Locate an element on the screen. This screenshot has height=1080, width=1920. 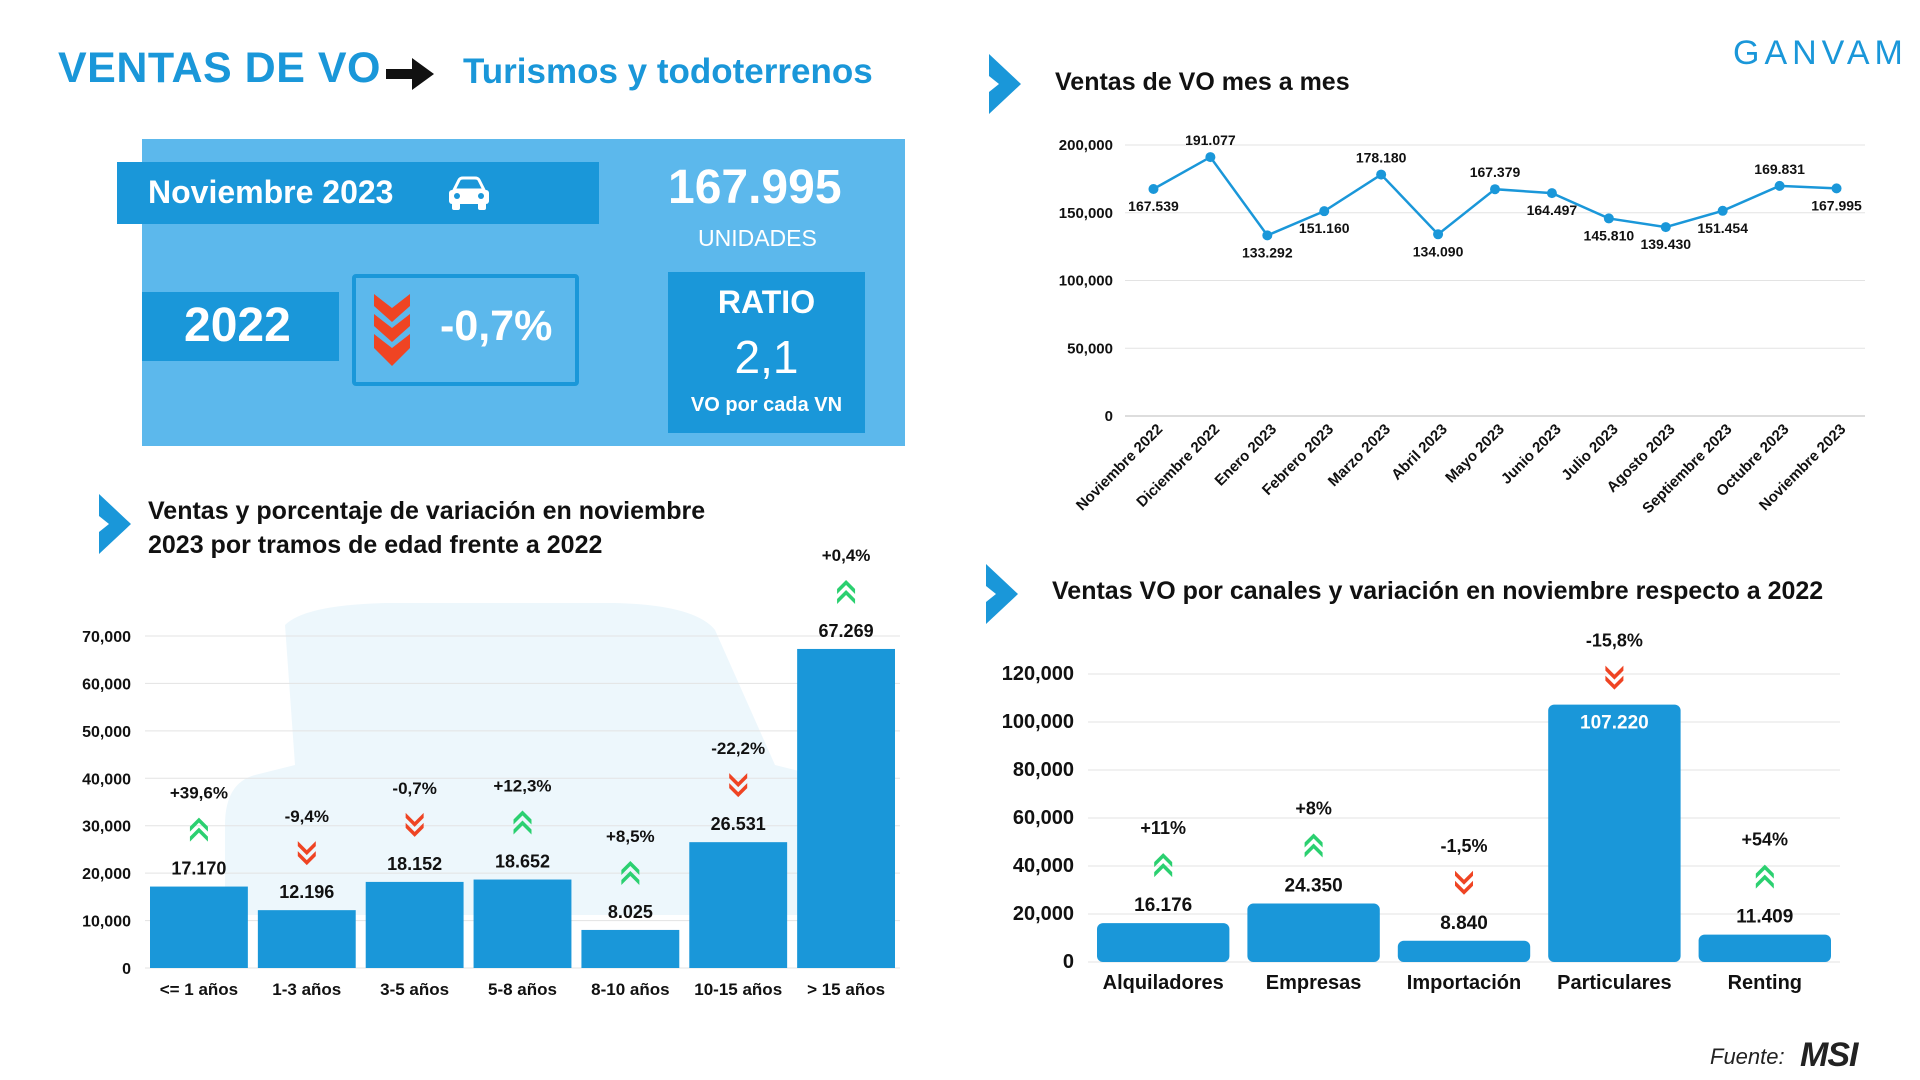
data-label: 17.170 is located at coordinates (198, 869).